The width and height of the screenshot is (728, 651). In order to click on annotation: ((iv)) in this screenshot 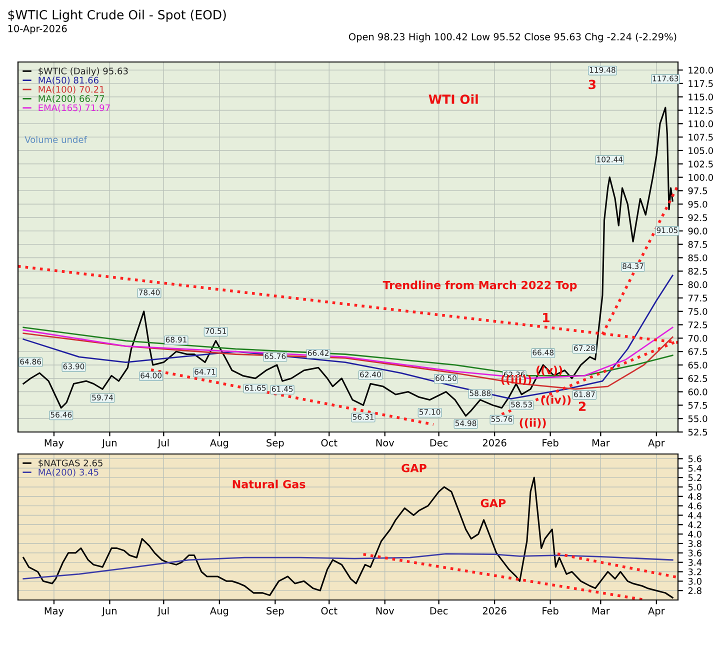, I will do `click(556, 400)`.